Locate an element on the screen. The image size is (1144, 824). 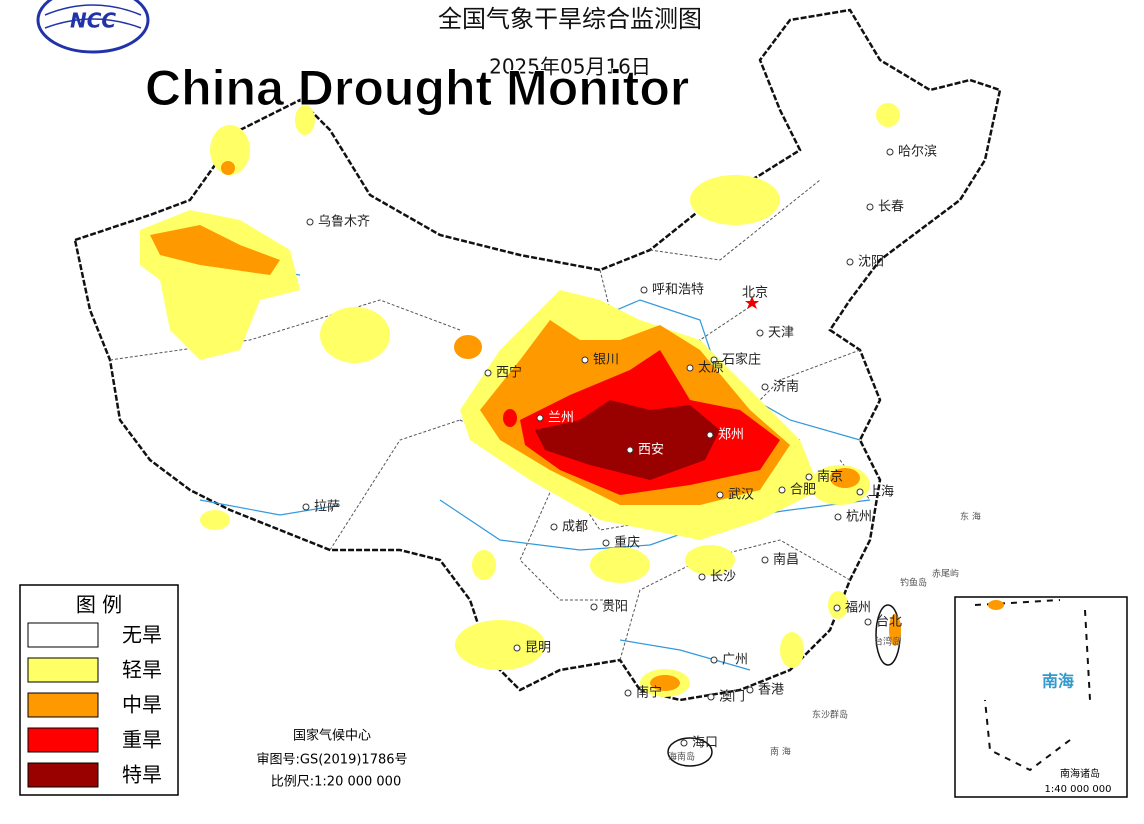
title-en: China Drought Monitor is located at coordinates (417, 88).